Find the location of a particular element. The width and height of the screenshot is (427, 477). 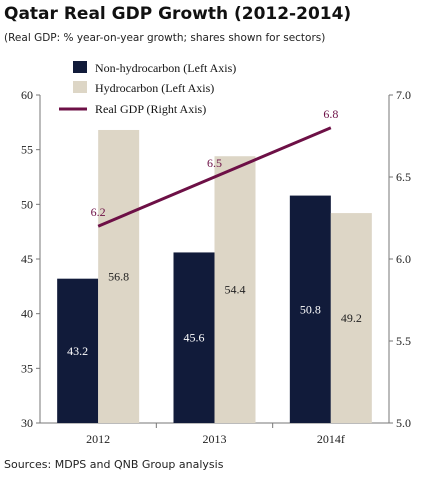

source-note: Sources: MDPS and QNB Group analysis is located at coordinates (114, 464).